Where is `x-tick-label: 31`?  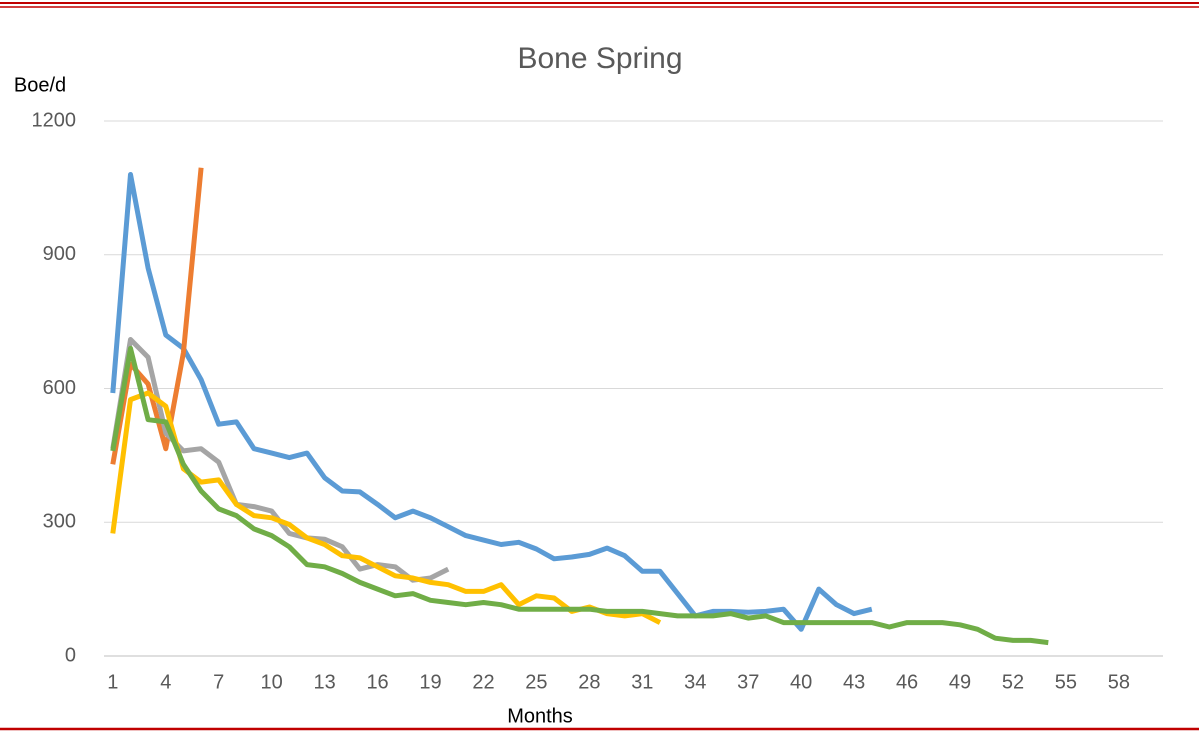 x-tick-label: 31 is located at coordinates (642, 682).